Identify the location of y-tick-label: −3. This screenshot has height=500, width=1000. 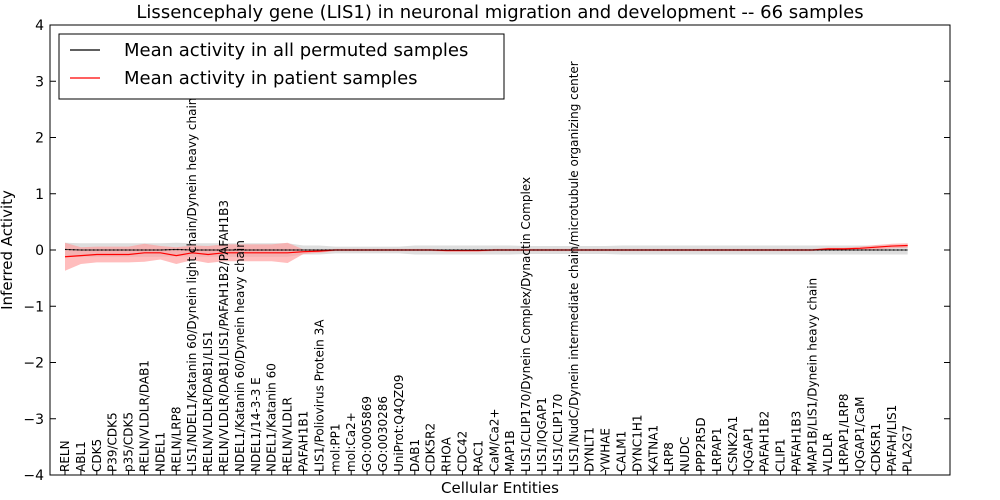
(33, 420).